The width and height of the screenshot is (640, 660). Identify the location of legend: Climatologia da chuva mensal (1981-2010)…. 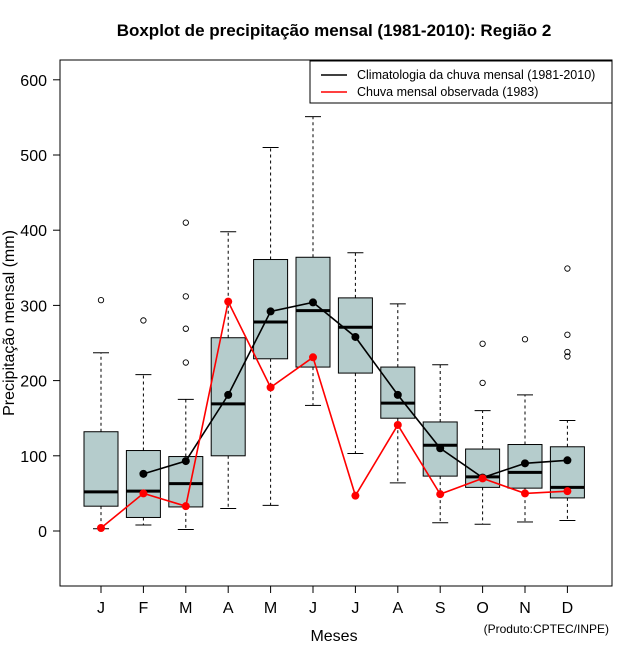
(461, 82).